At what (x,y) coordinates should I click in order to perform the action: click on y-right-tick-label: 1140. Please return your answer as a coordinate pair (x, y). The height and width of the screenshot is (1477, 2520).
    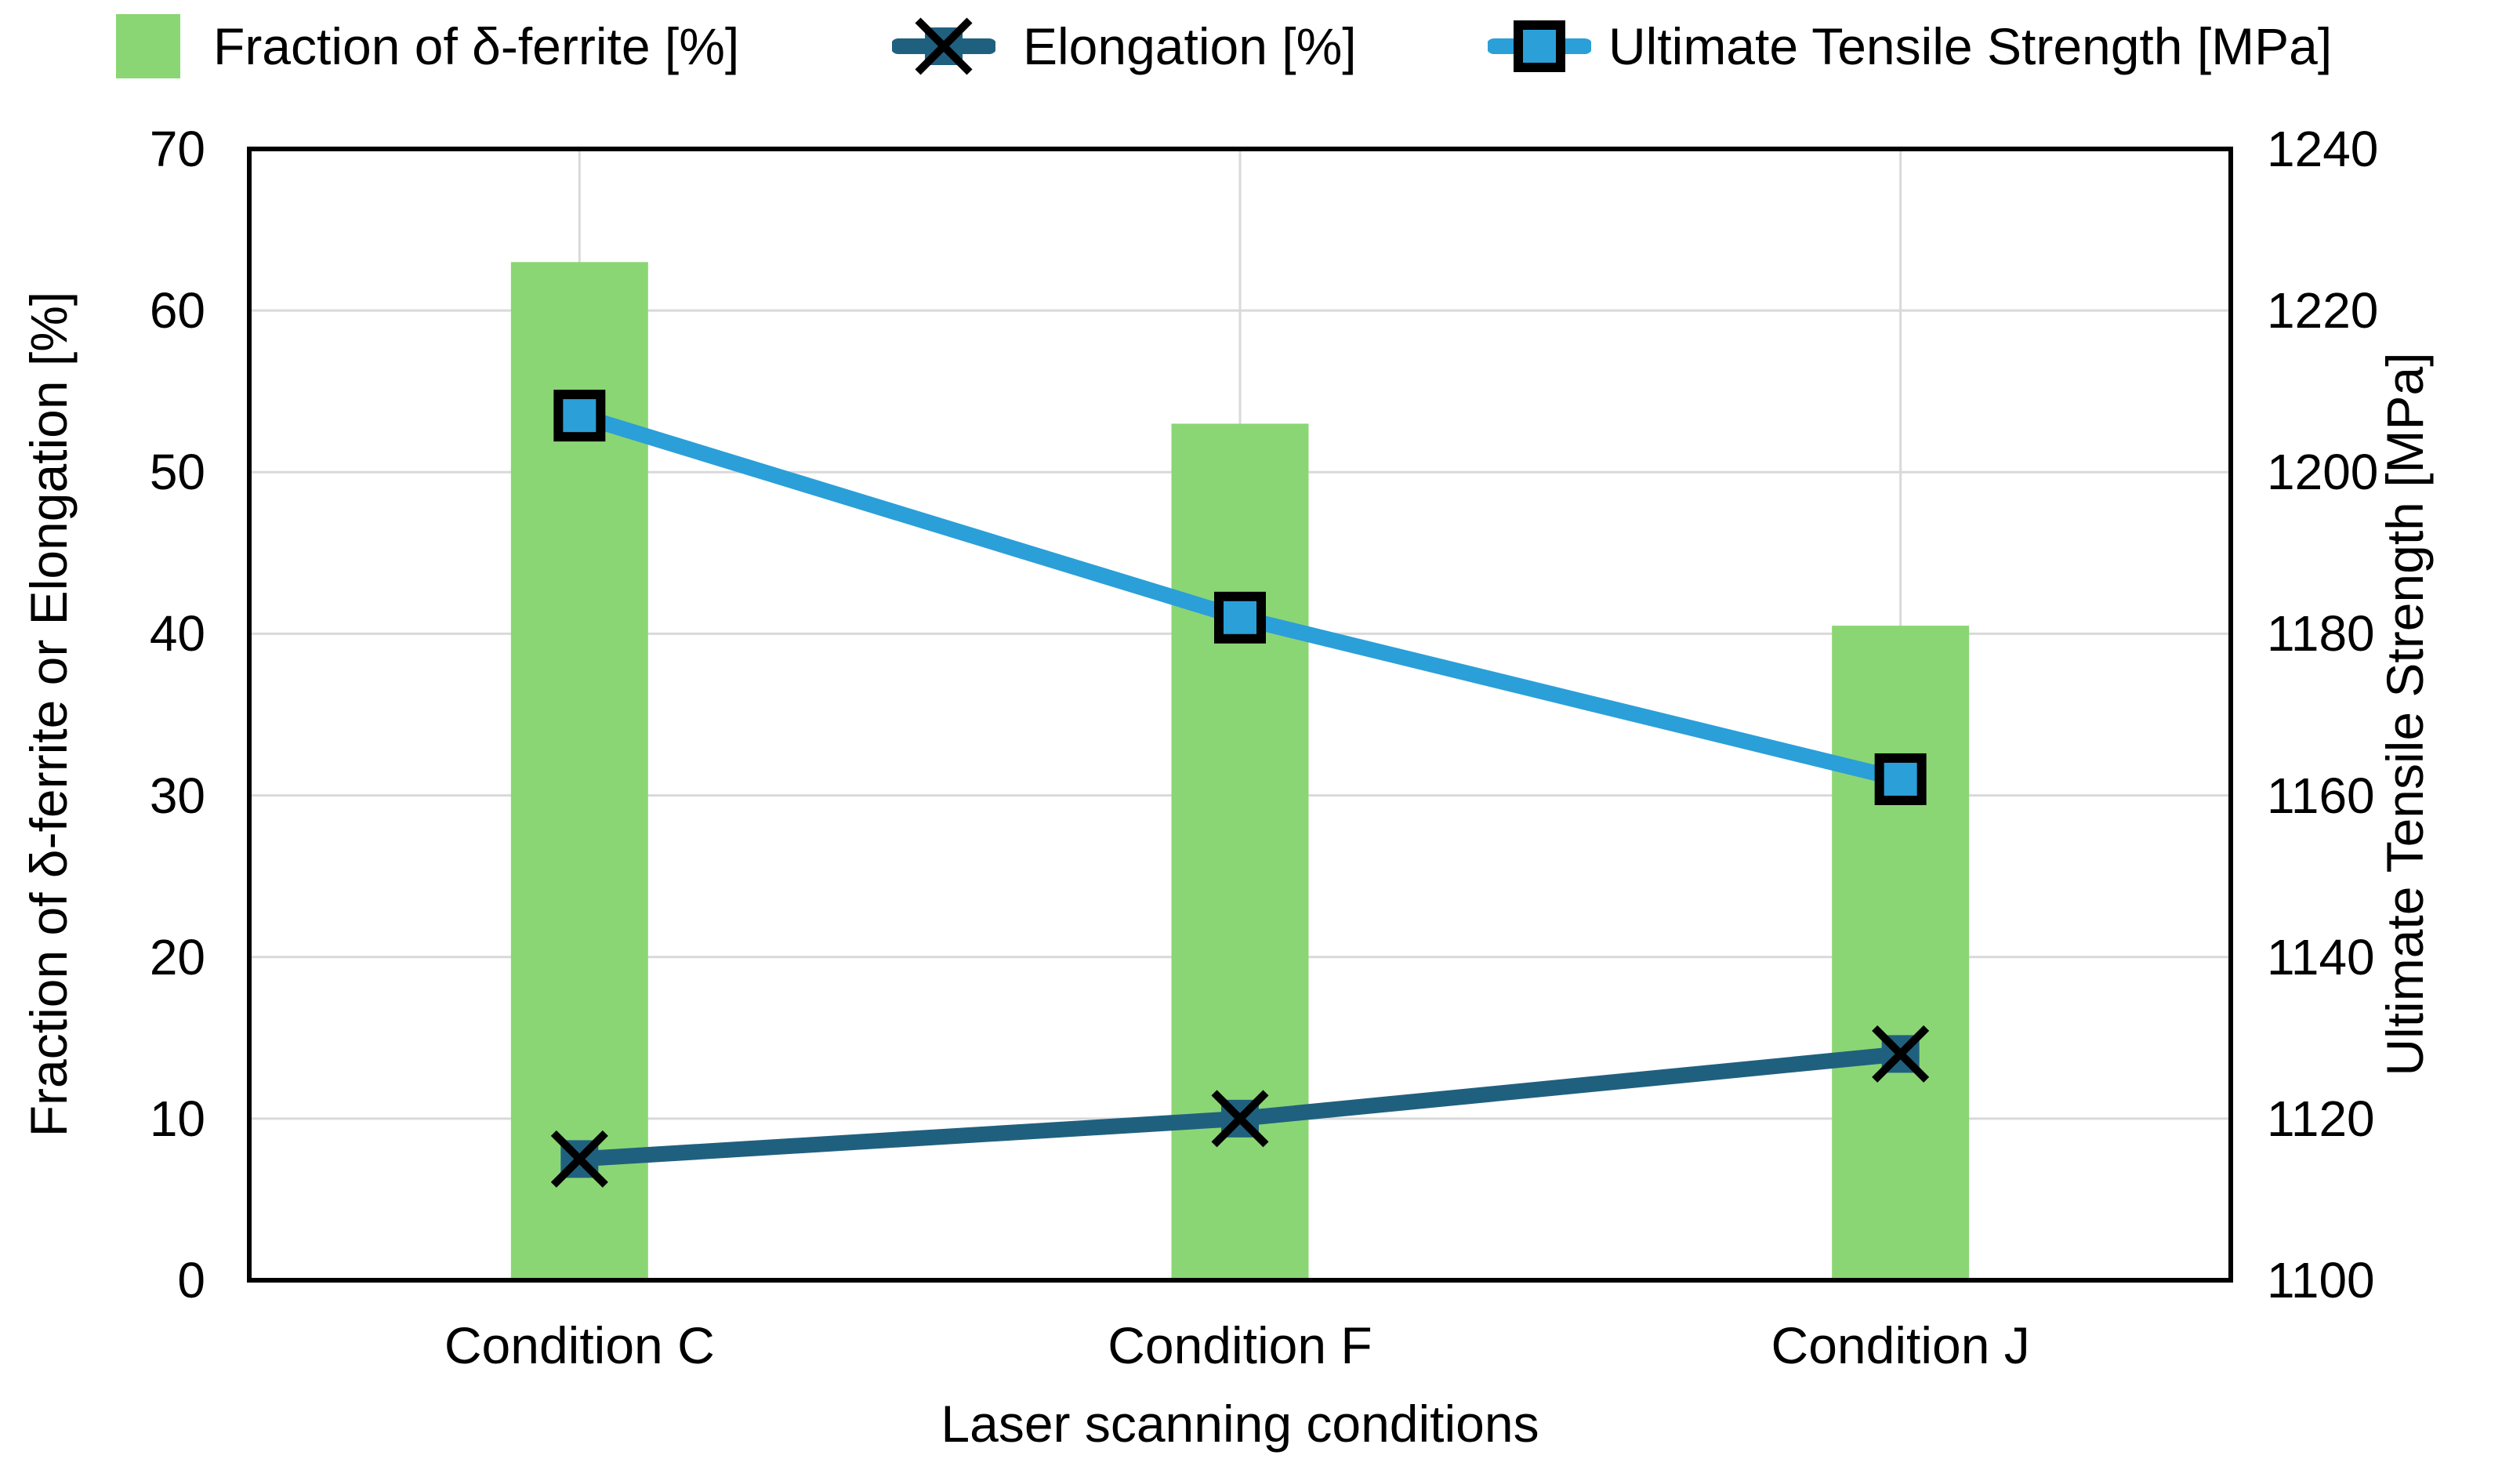
    Looking at the image, I should click on (2321, 956).